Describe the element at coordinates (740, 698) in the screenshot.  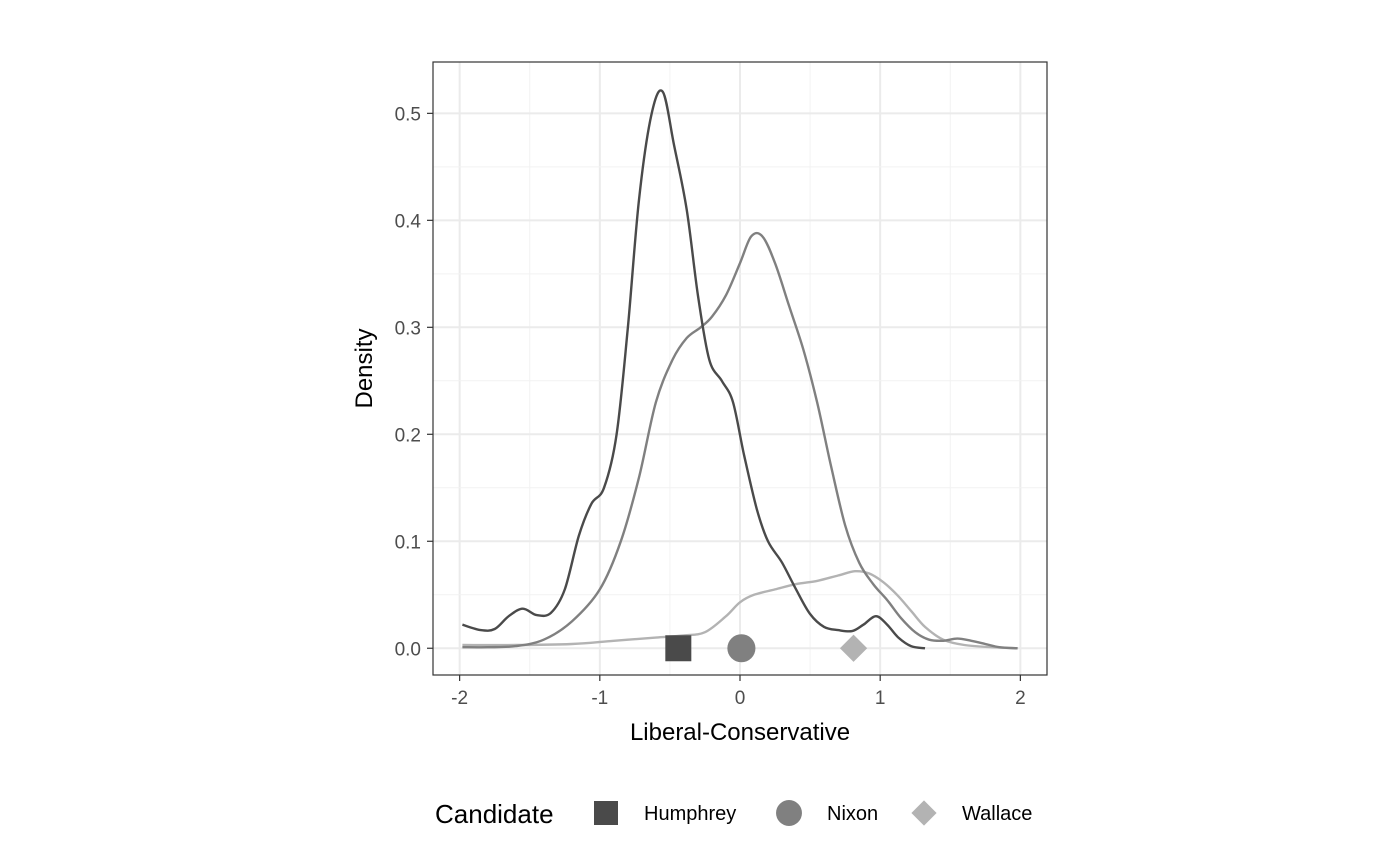
I see `x-tick-label: 0` at that location.